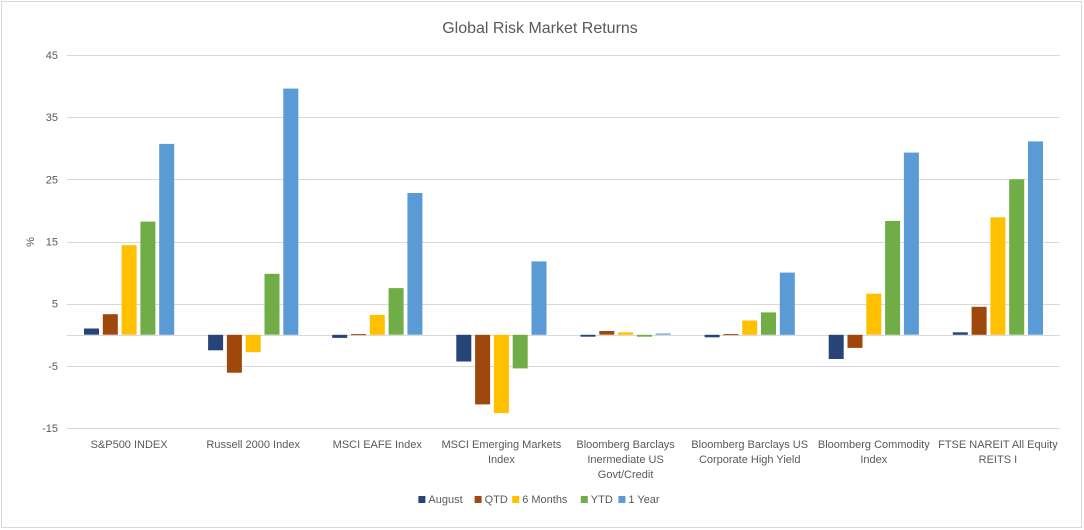 The height and width of the screenshot is (530, 1084). I want to click on y-tick-label: -15, so click(50, 429).